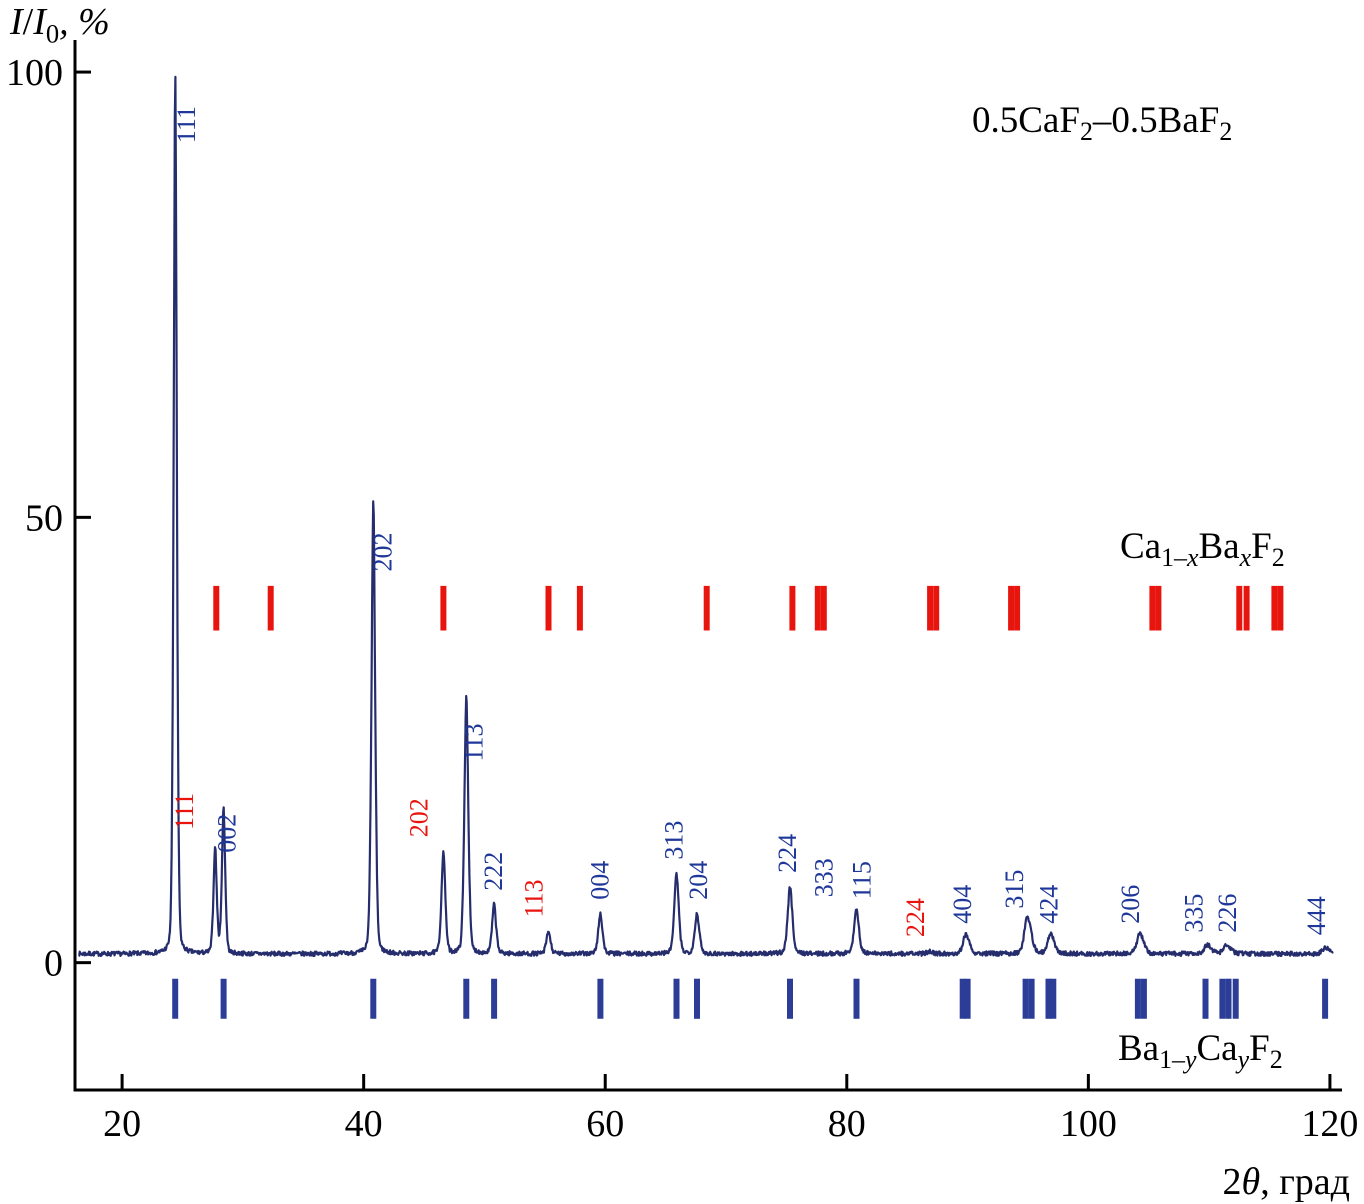 The height and width of the screenshot is (1204, 1364). Describe the element at coordinates (962, 904) in the screenshot. I see `hkl-label: 404` at that location.